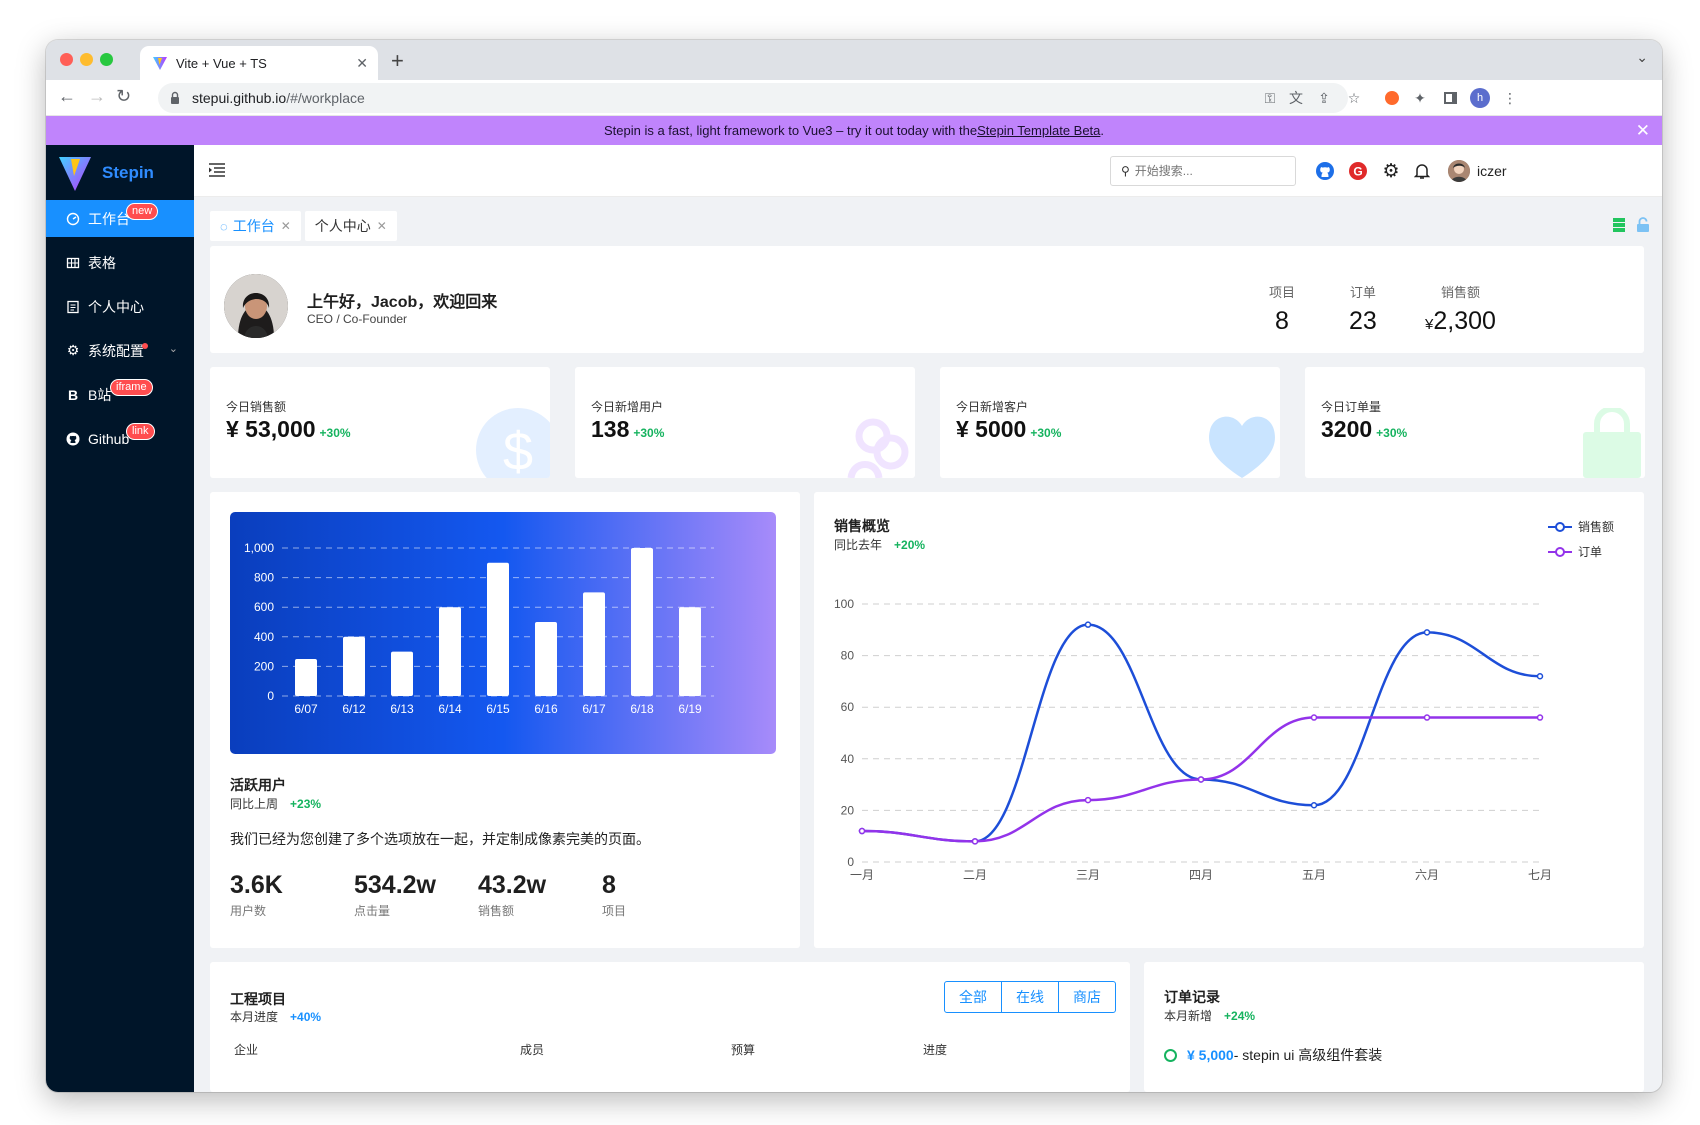  What do you see at coordinates (1296, 98) in the screenshot?
I see `translate-icon: 文` at bounding box center [1296, 98].